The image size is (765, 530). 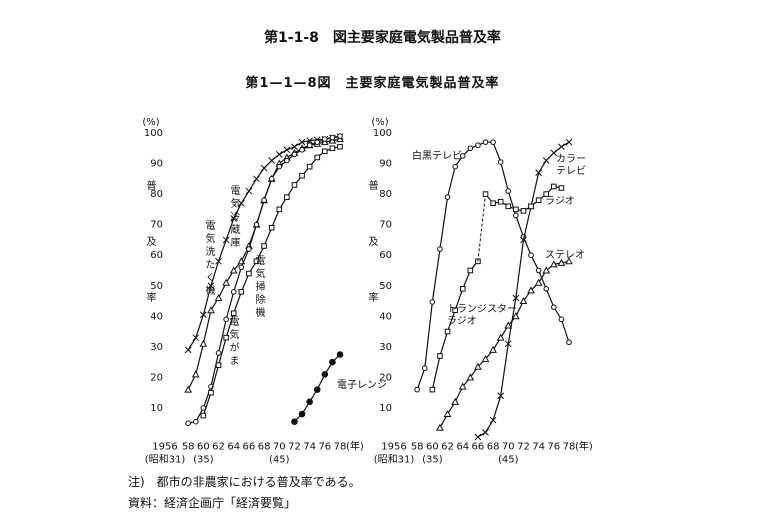 I want to click on x-tick-label: 74, so click(x=538, y=447).